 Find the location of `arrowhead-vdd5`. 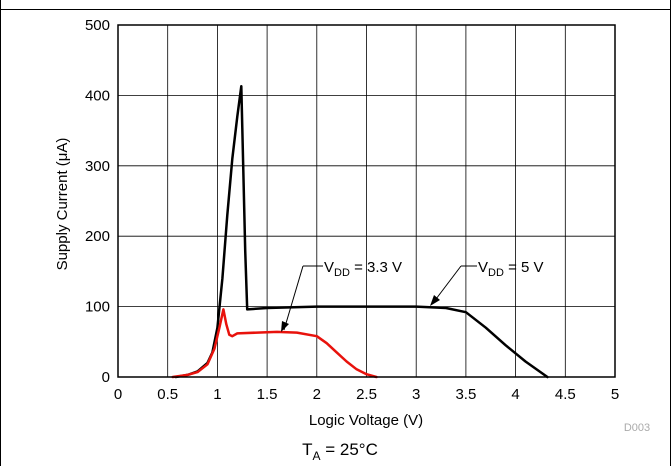

arrowhead-vdd5 is located at coordinates (435, 300).